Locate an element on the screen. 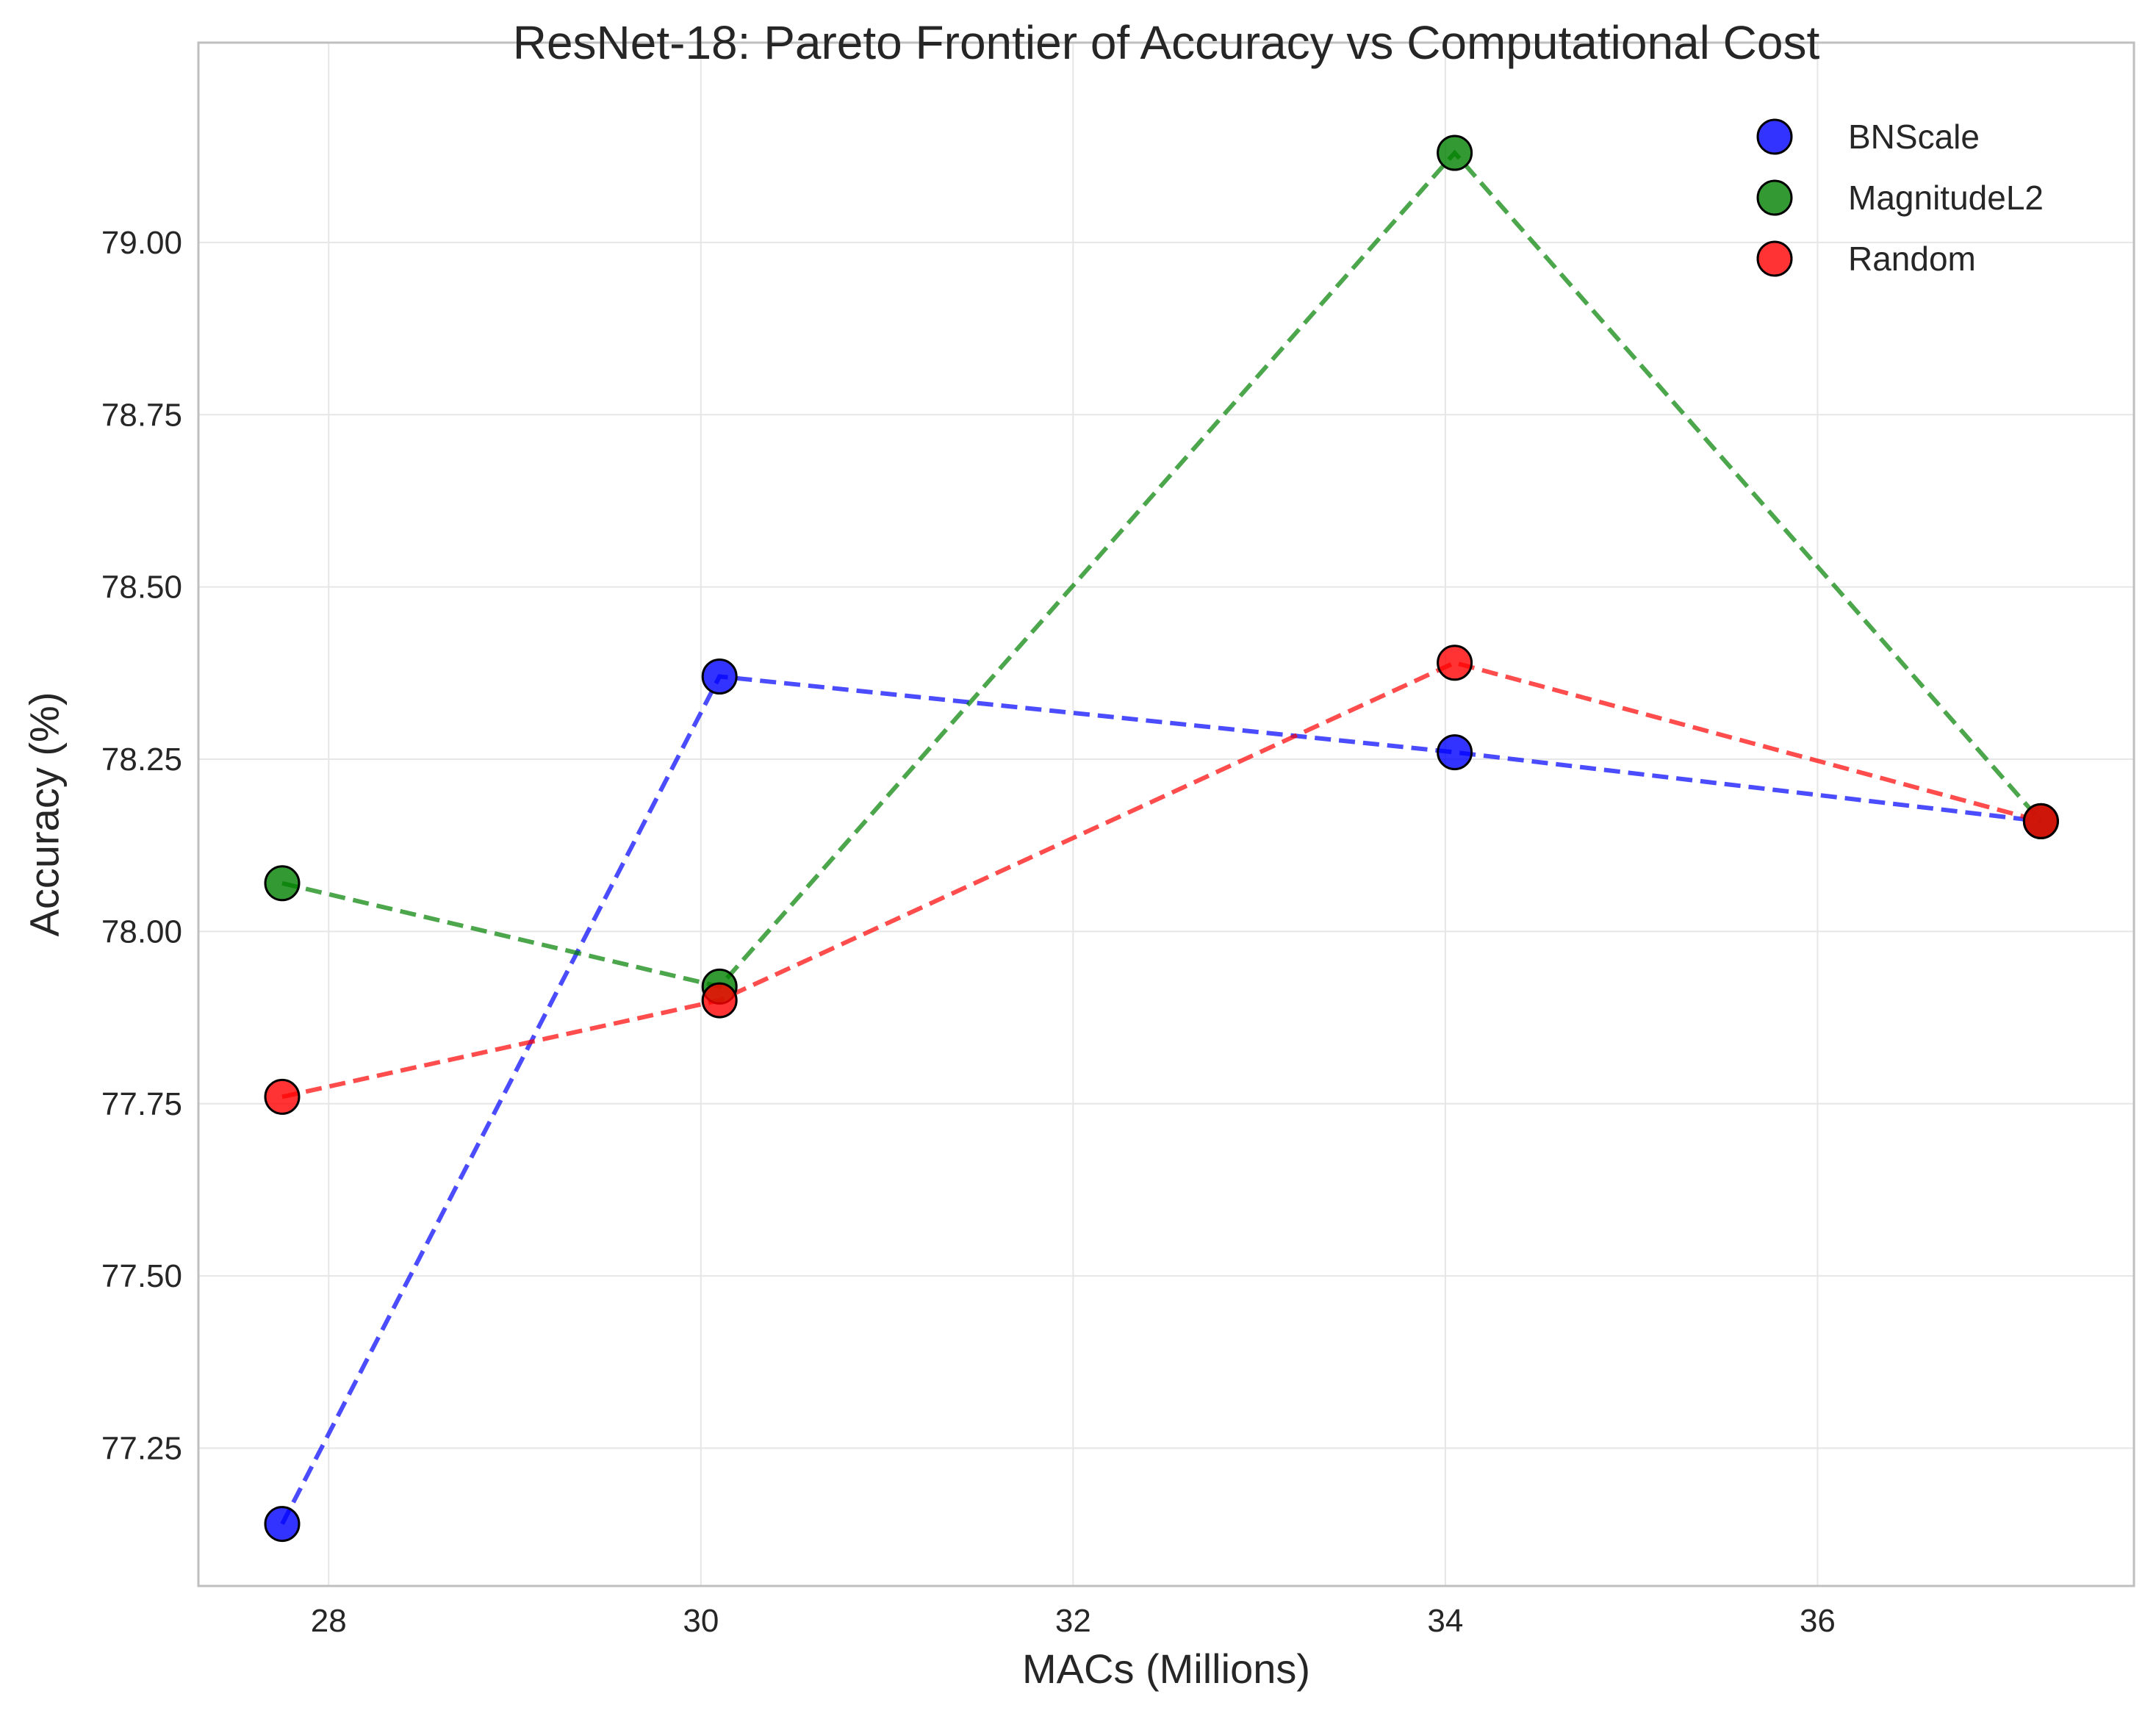 Image resolution: width=2156 pixels, height=1719 pixels. legend-label-random: Random is located at coordinates (1912, 259).